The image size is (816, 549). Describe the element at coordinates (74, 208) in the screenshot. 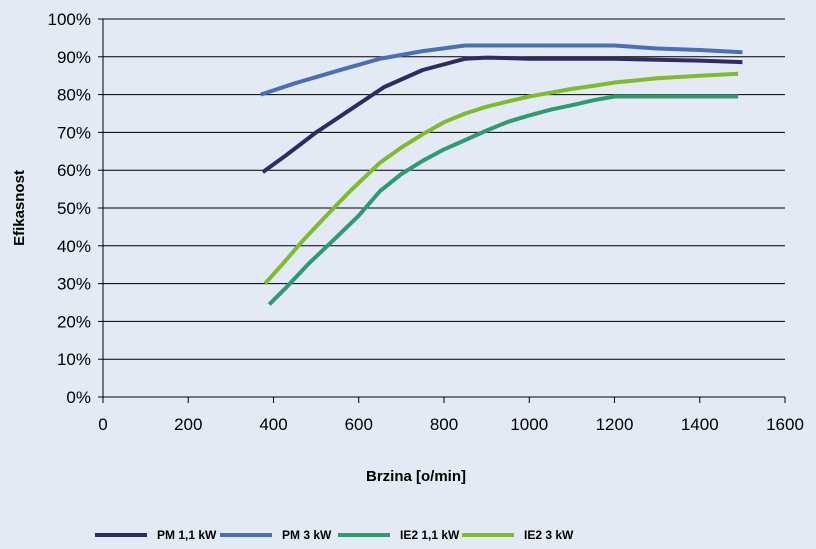

I see `y-tick-label: 50%` at that location.